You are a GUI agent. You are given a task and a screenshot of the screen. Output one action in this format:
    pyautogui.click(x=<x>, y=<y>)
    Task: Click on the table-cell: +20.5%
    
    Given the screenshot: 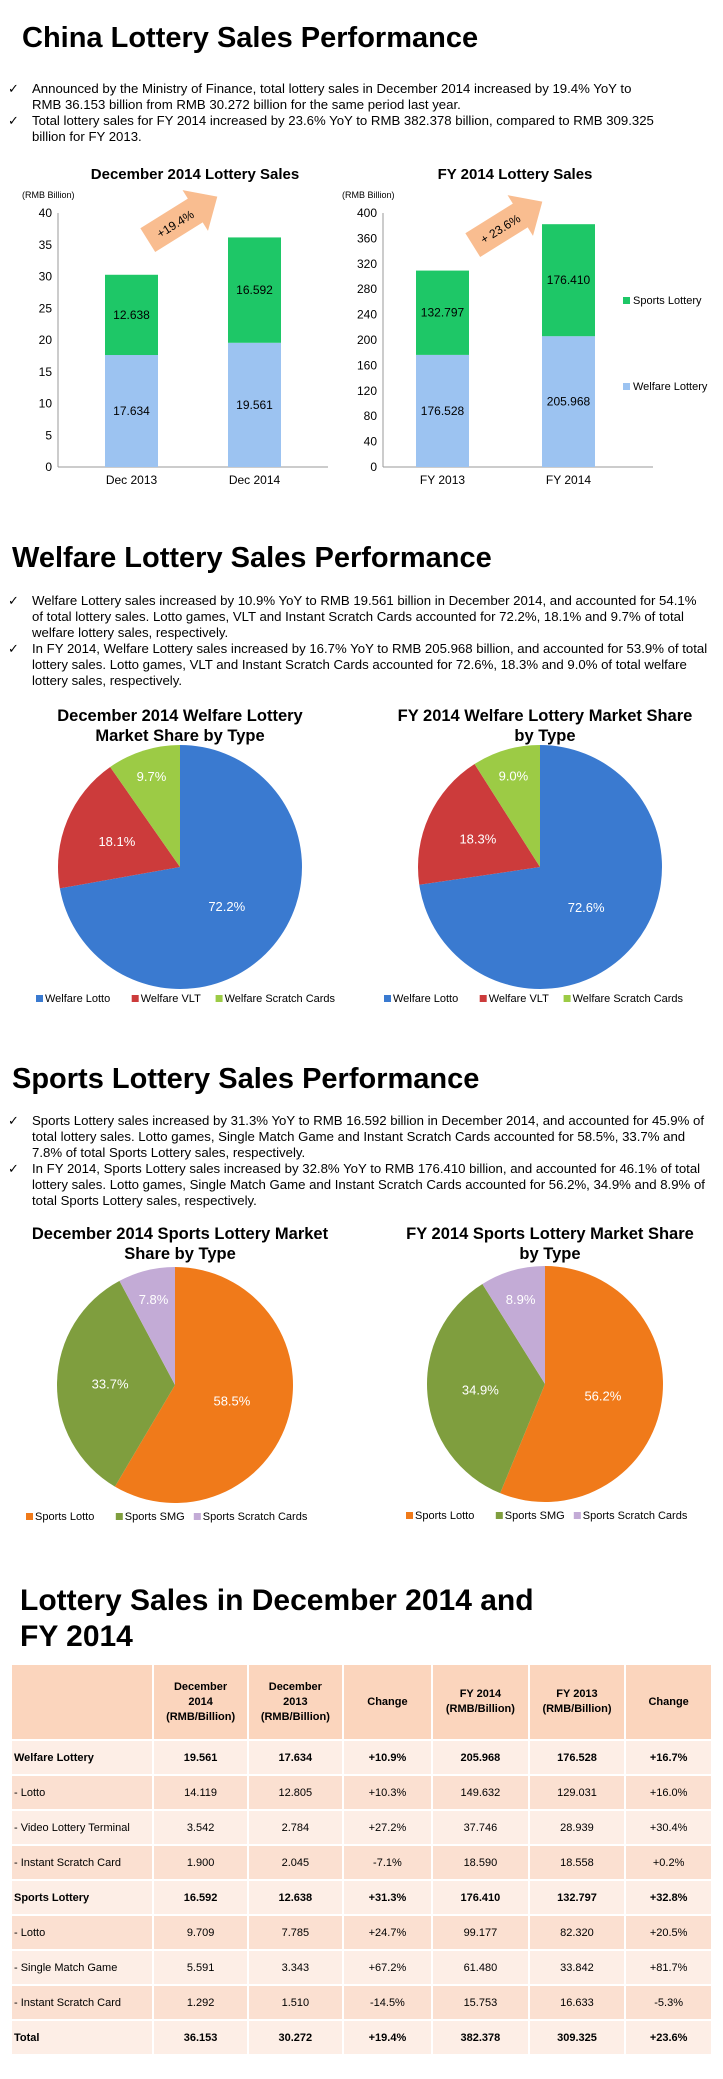 What is the action you would take?
    pyautogui.click(x=669, y=1932)
    